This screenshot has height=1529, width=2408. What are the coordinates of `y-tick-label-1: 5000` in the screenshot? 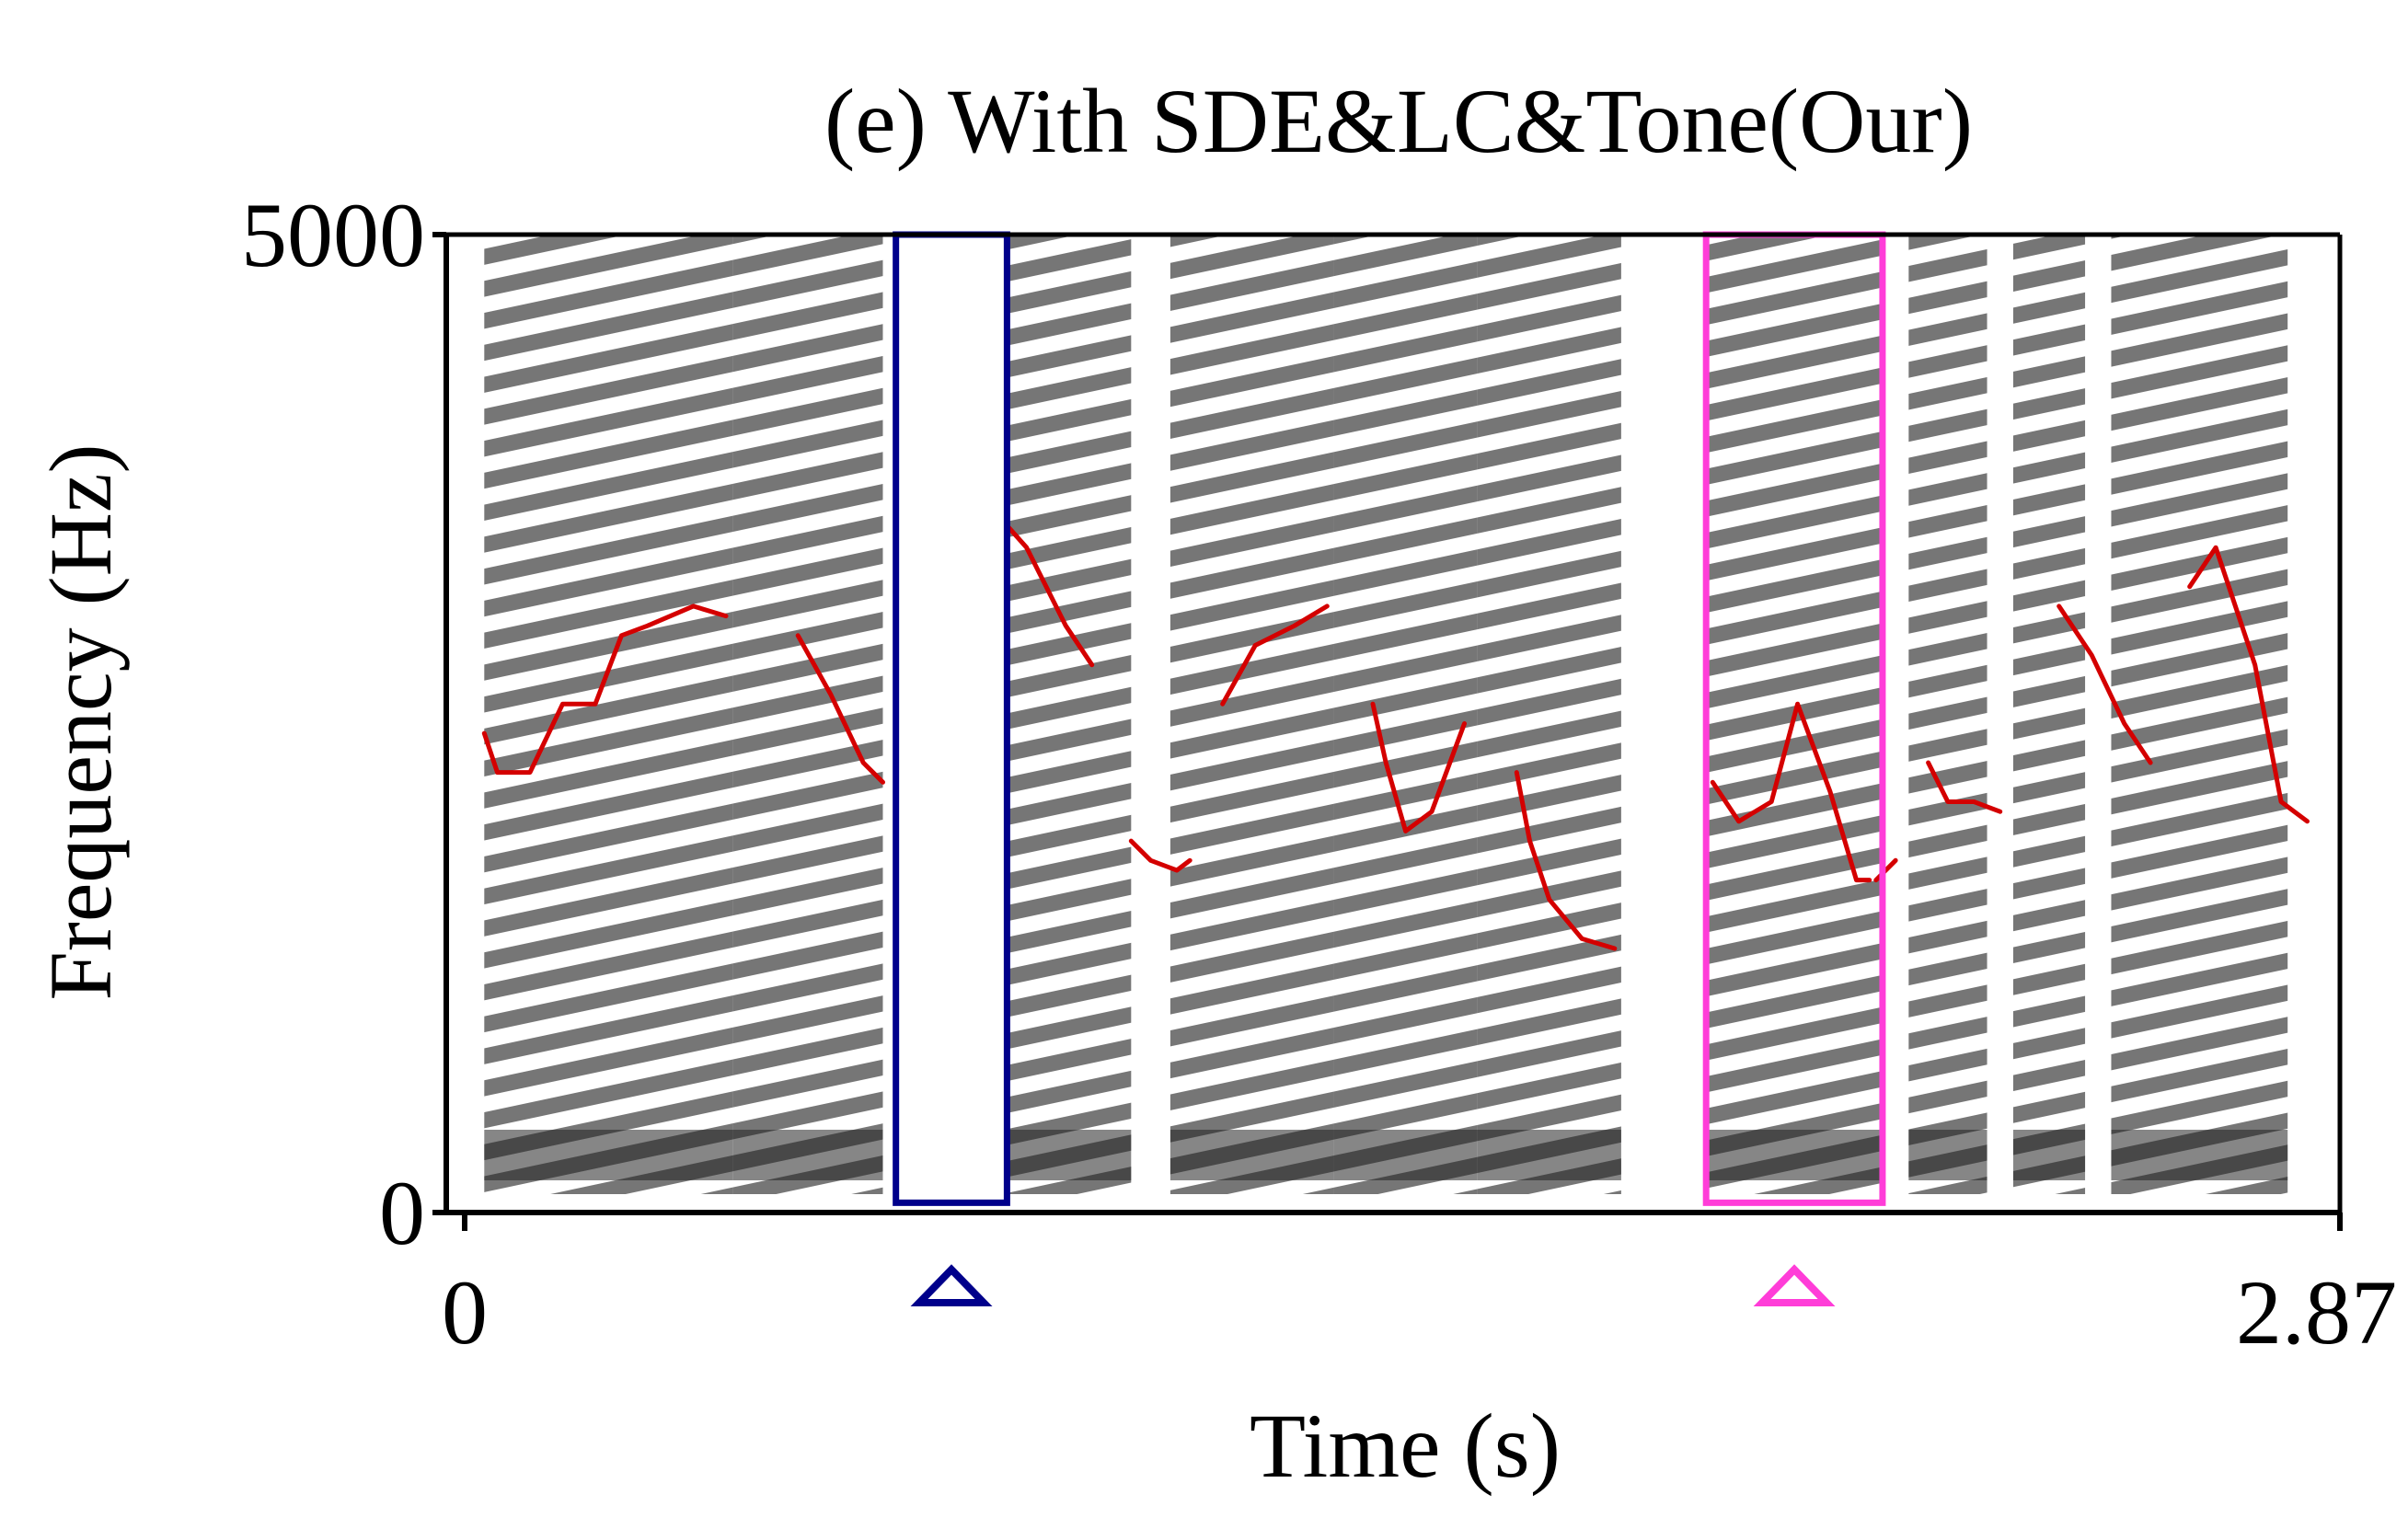 It's located at (333, 235).